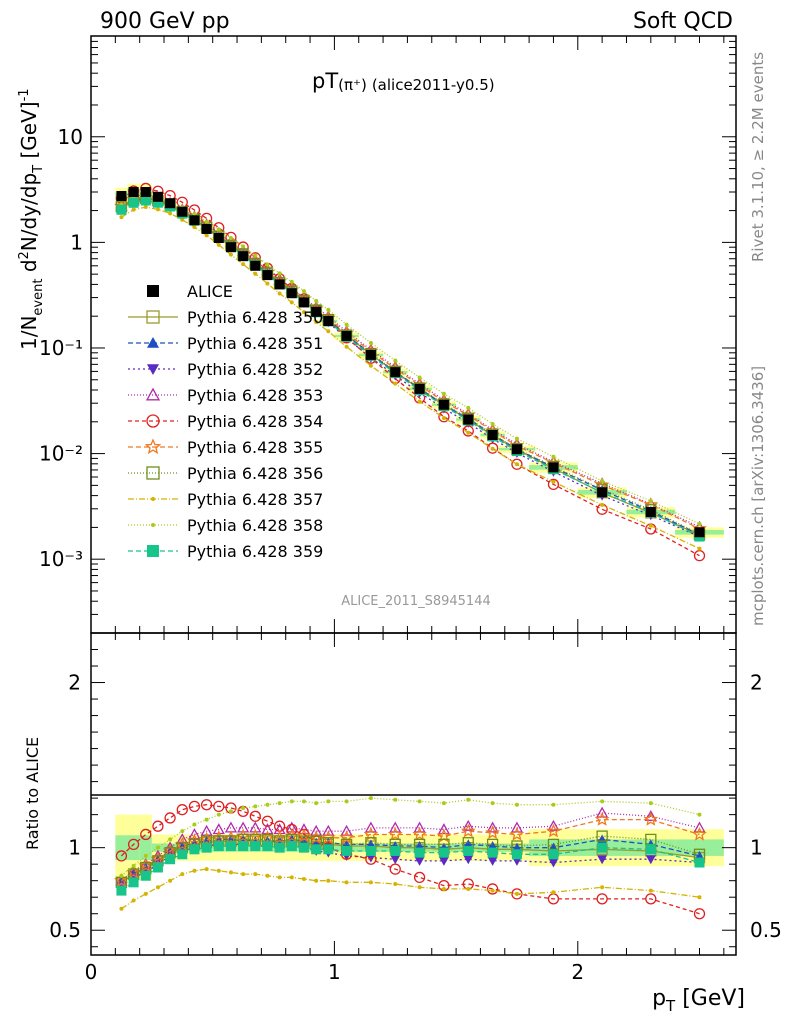 This screenshot has width=786, height=1024. Describe the element at coordinates (410, 859) in the screenshot. I see `series-354-ratio-line` at that location.